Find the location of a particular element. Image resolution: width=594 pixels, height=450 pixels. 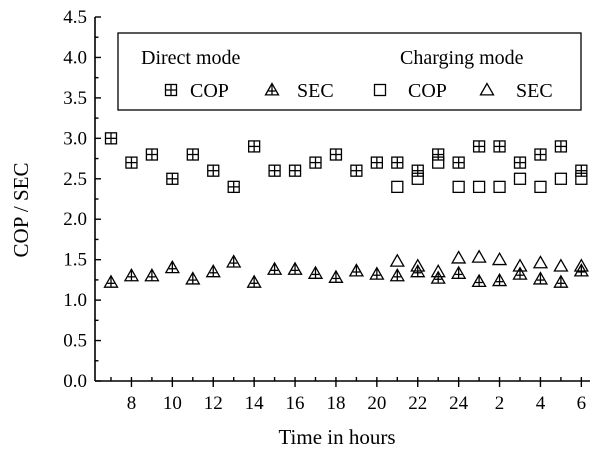

legend-box is located at coordinates (349, 71).